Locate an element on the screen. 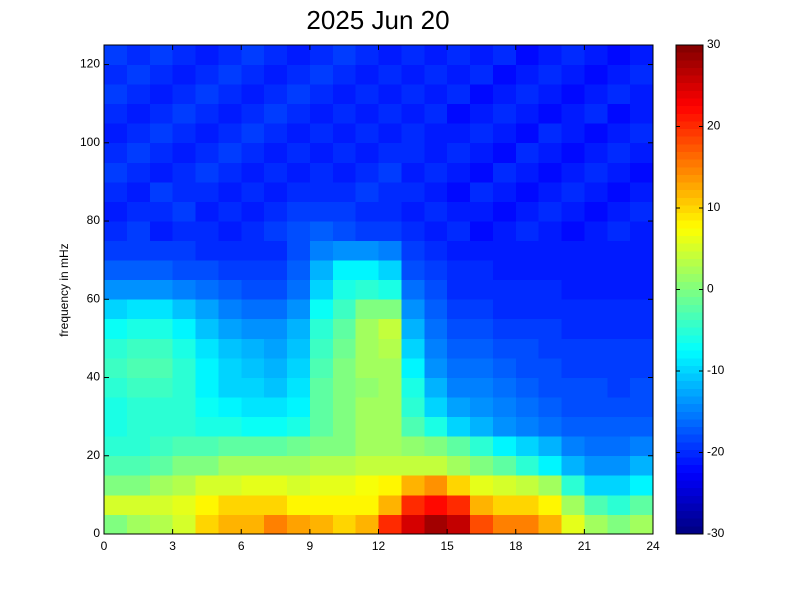 The image size is (801, 600). colorbar-tick-label: 10 is located at coordinates (714, 207).